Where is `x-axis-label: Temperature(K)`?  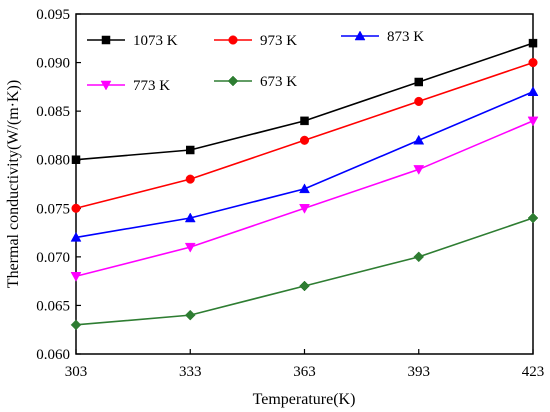
x-axis-label: Temperature(K) is located at coordinates (304, 399).